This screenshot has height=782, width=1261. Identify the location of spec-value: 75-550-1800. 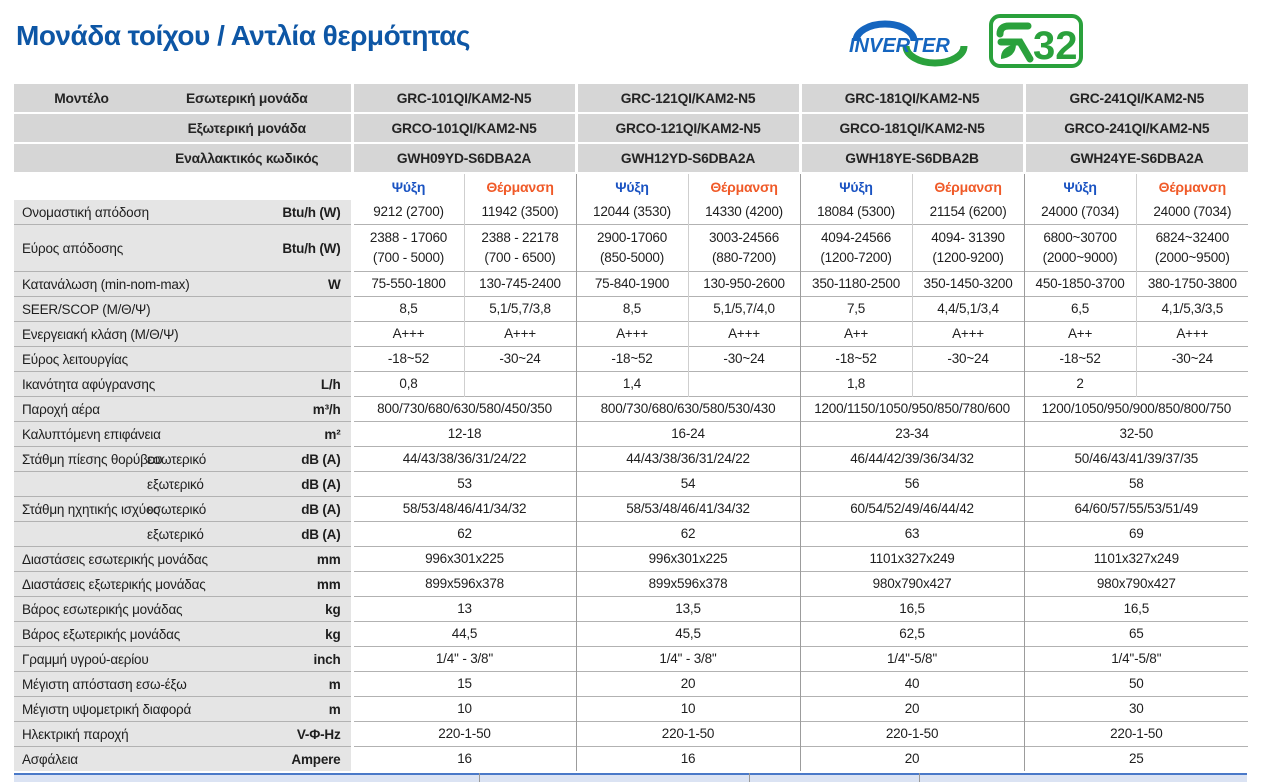
(407, 284).